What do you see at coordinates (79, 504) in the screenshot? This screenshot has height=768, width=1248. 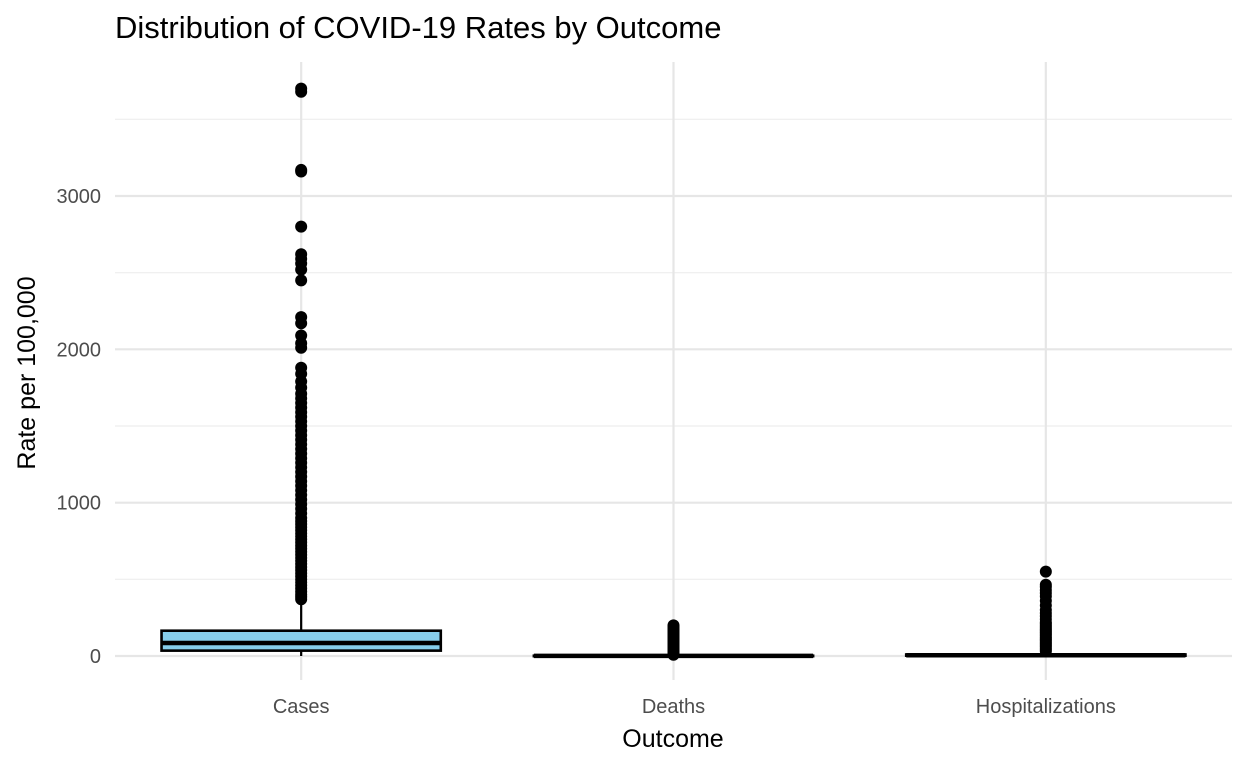 I see `y-tick-label: 1000` at bounding box center [79, 504].